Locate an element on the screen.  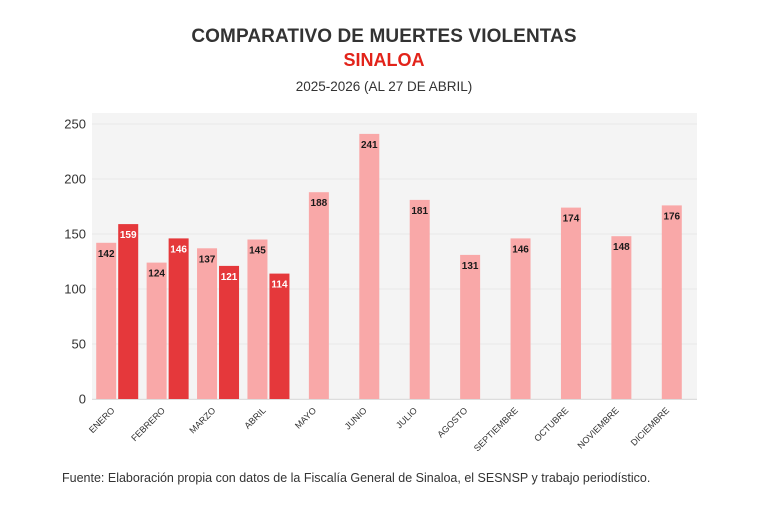
chart-subtitle: SINALOA is located at coordinates (384, 60).